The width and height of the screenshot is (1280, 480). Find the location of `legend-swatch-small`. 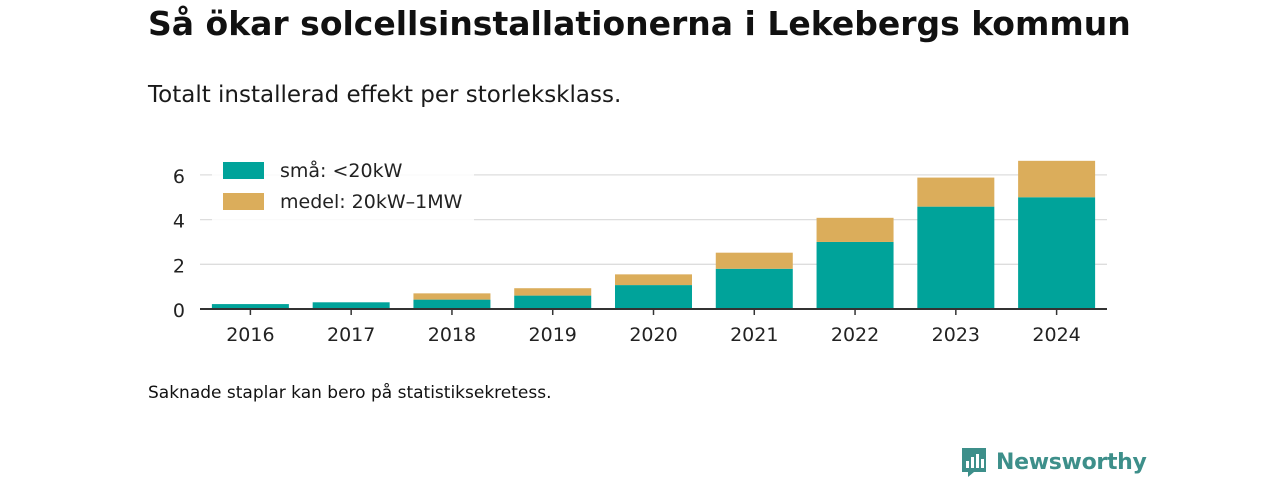

legend-swatch-small is located at coordinates (243, 170).